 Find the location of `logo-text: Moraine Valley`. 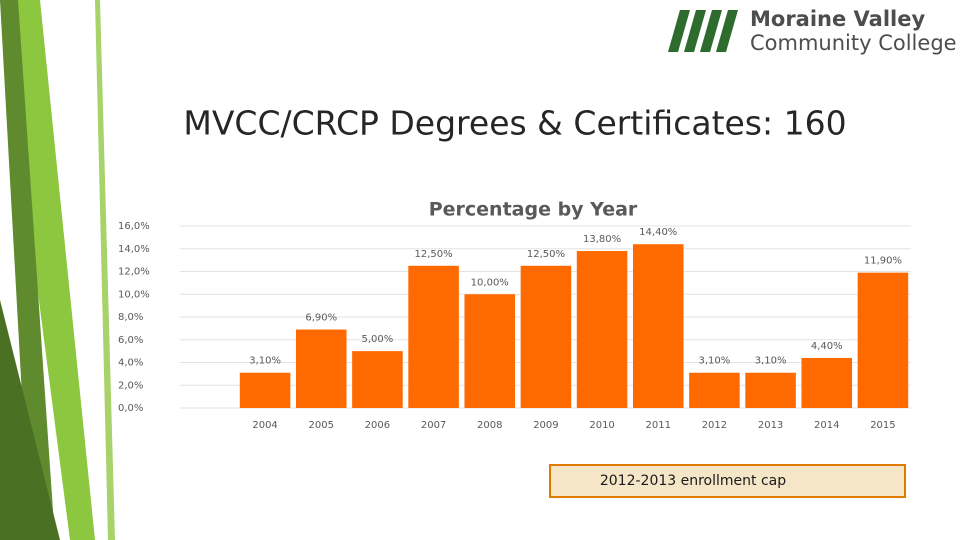

logo-text: Moraine Valley is located at coordinates (837, 19).